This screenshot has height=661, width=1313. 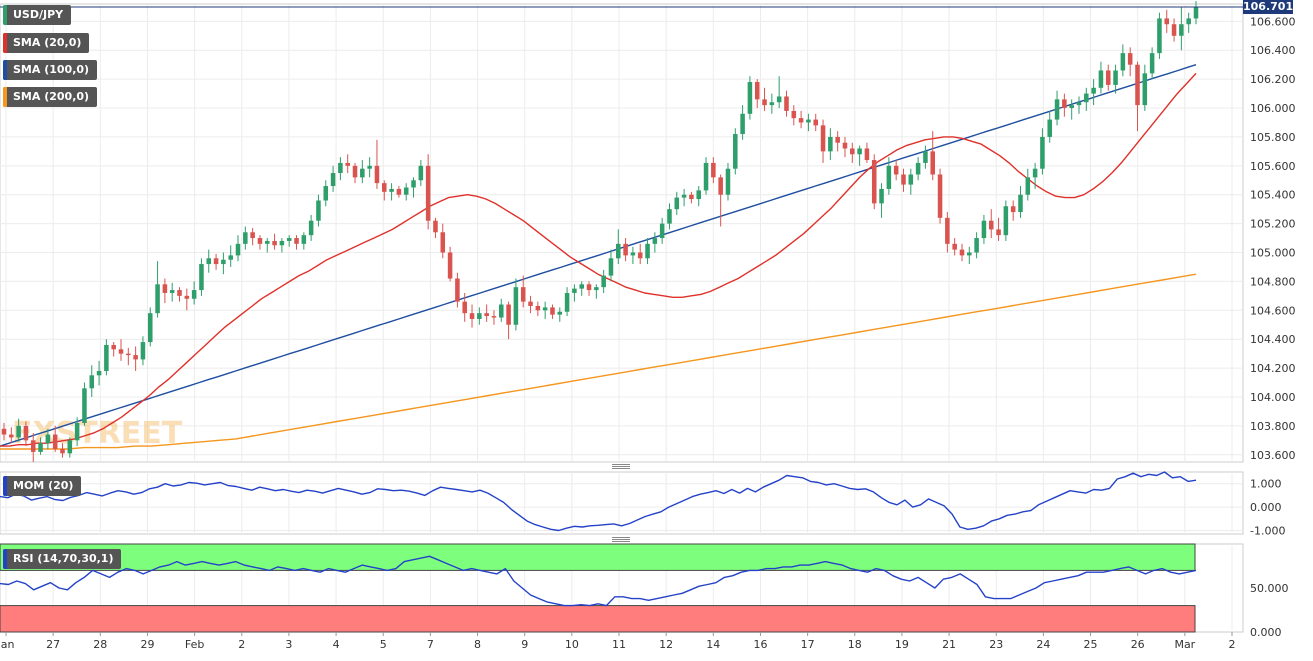 What do you see at coordinates (598, 557) in the screenshot?
I see `rsi-overbought-zone` at bounding box center [598, 557].